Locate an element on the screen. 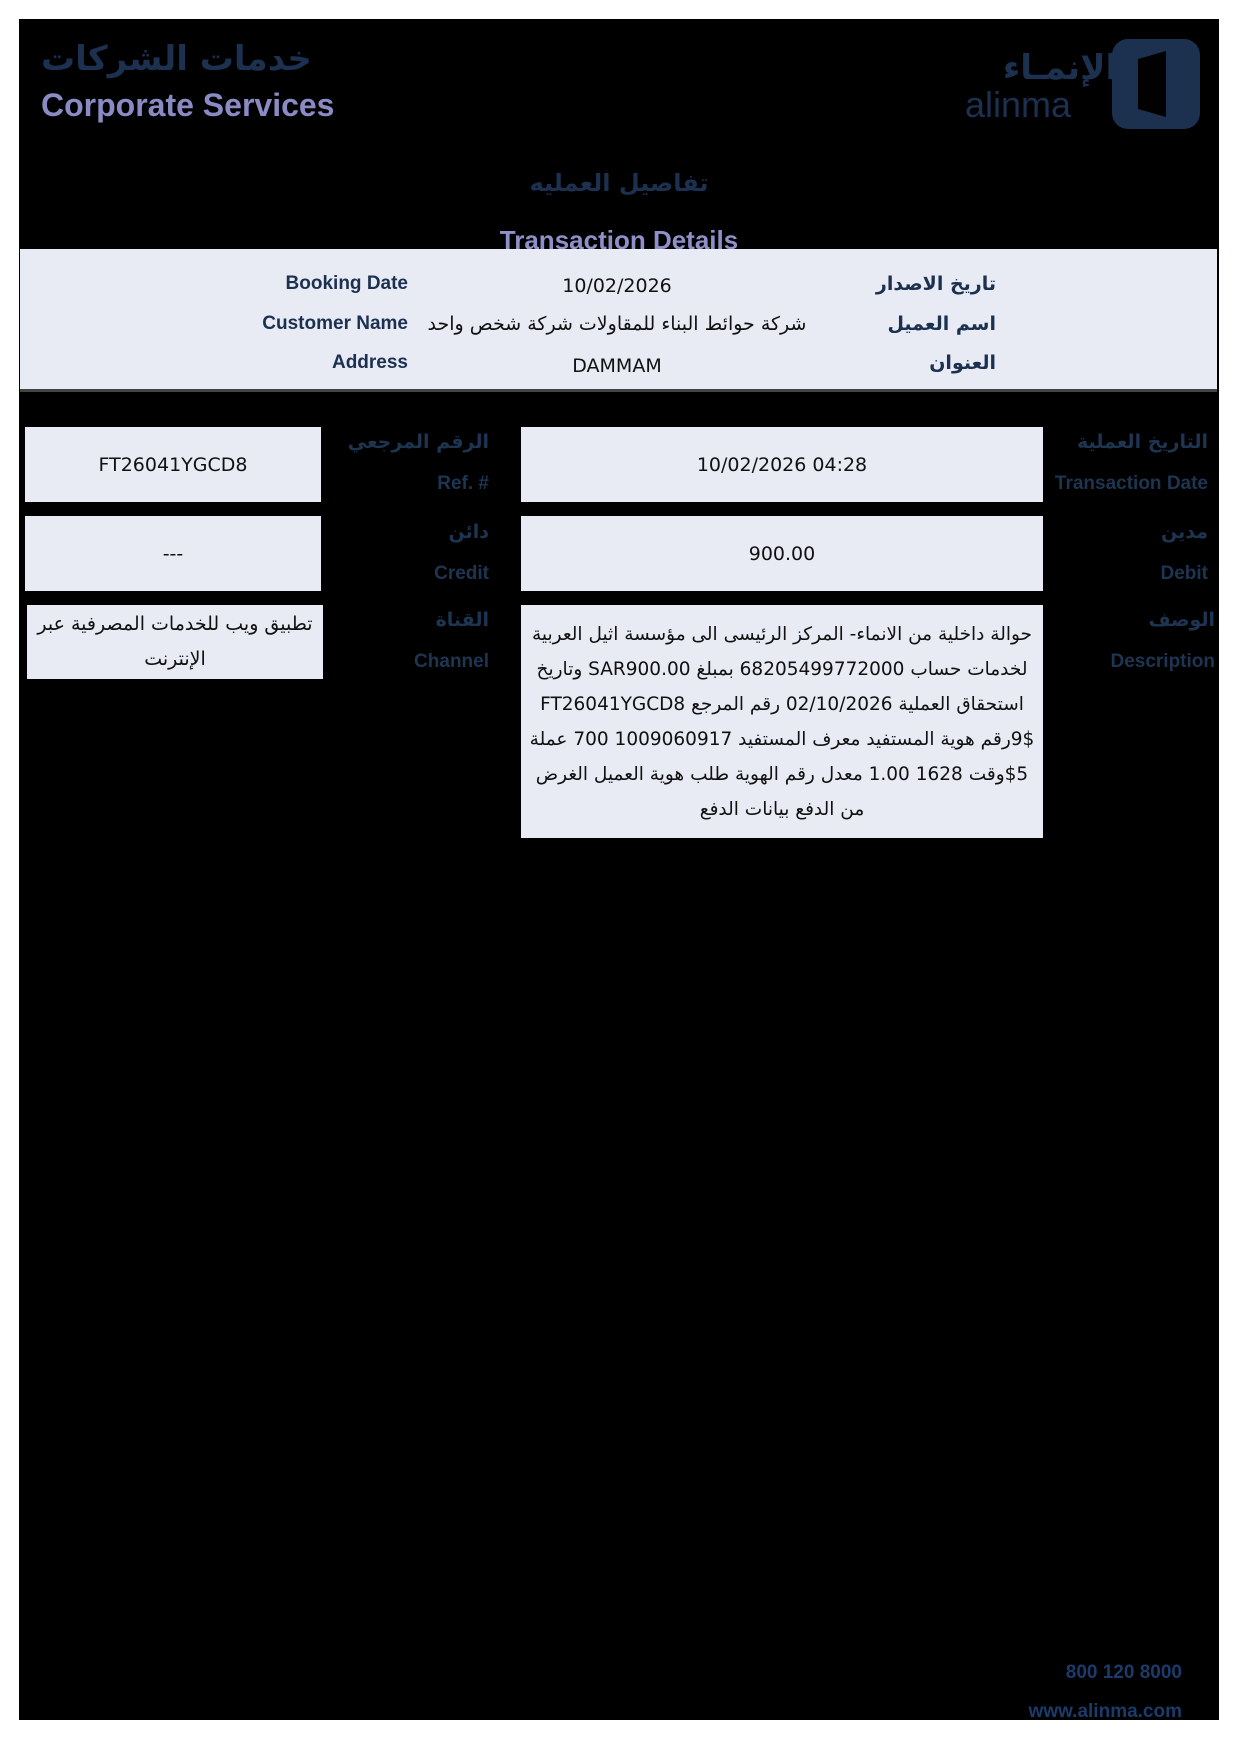 This screenshot has width=1240, height=1754. ref-value-box: FT26041YGCD8 is located at coordinates (173, 464).